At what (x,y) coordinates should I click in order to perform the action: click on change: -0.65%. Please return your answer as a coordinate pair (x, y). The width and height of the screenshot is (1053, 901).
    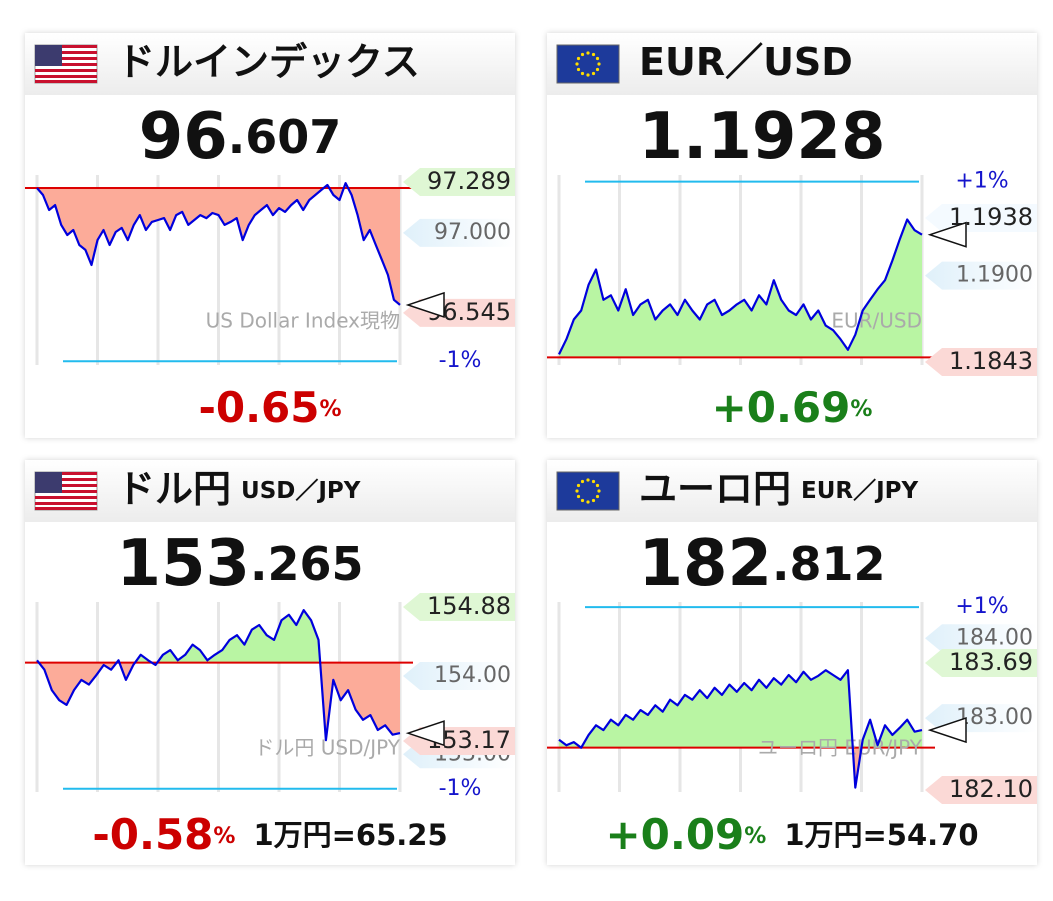
    Looking at the image, I should click on (269, 407).